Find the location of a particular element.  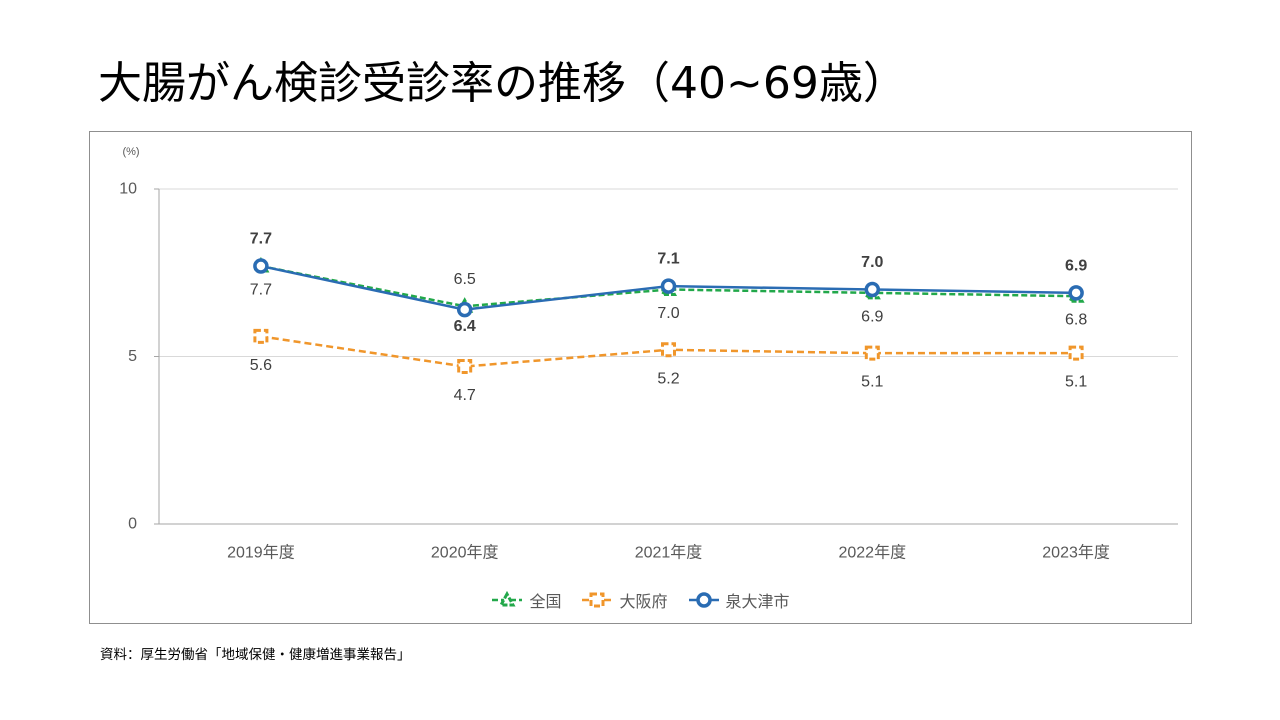

data-label: 4.7 is located at coordinates (465, 395).